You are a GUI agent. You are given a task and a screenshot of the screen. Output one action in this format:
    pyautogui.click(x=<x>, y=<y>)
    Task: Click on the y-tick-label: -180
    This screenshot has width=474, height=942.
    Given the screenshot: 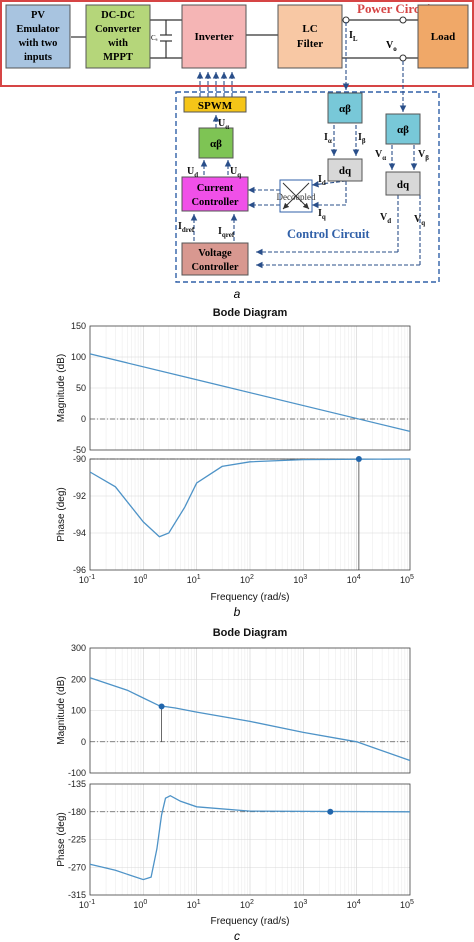 What is the action you would take?
    pyautogui.click(x=77, y=812)
    